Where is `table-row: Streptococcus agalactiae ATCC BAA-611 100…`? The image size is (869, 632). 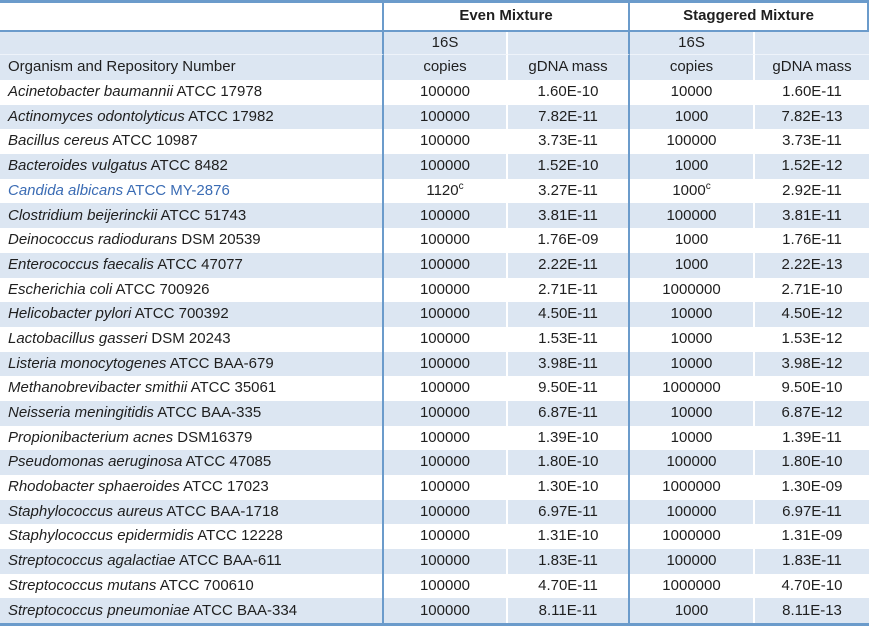
table-row: Streptococcus agalactiae ATCC BAA-611 100… is located at coordinates (434, 561).